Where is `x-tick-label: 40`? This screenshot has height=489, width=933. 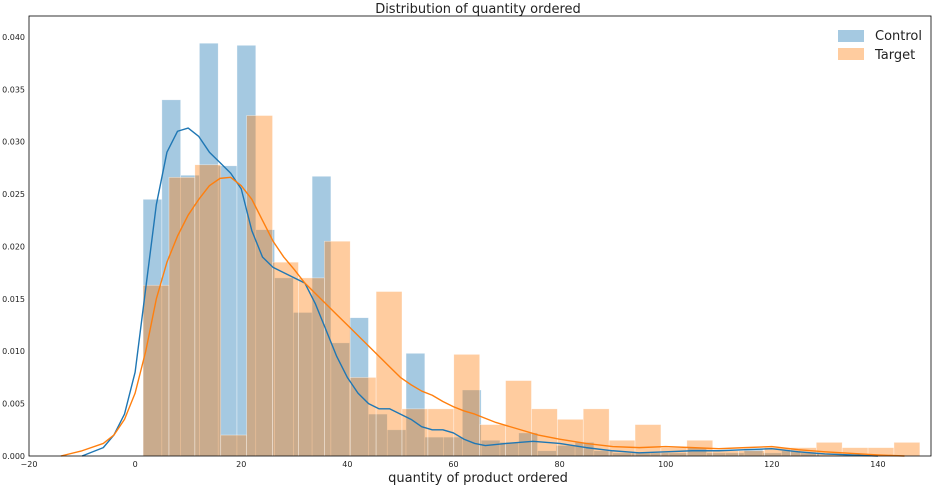
x-tick-label: 40 is located at coordinates (347, 464).